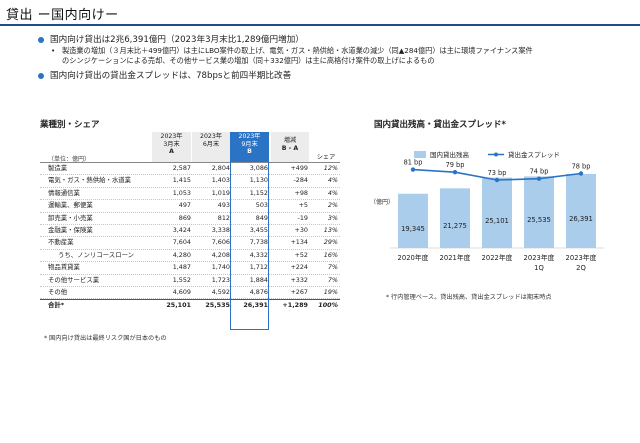 The image size is (640, 443). Describe the element at coordinates (171, 147) in the screenshot. I see `header-col-a: 2023年 3月末 A` at that location.